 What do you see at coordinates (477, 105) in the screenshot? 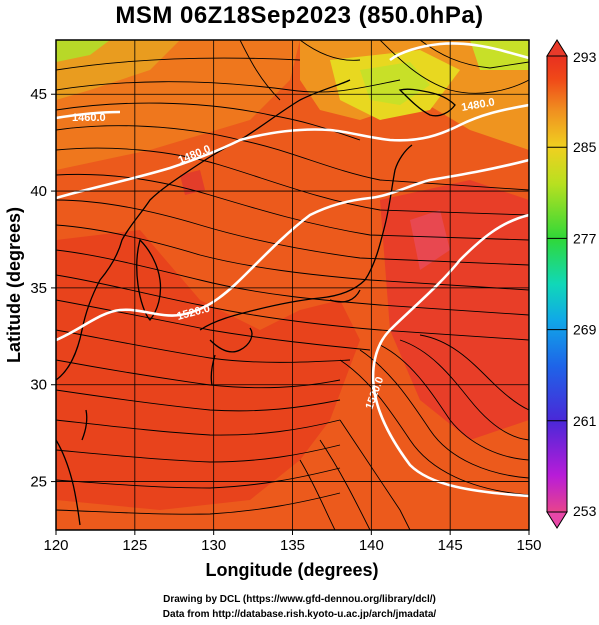
I see `contour-label: 1480.0` at bounding box center [477, 105].